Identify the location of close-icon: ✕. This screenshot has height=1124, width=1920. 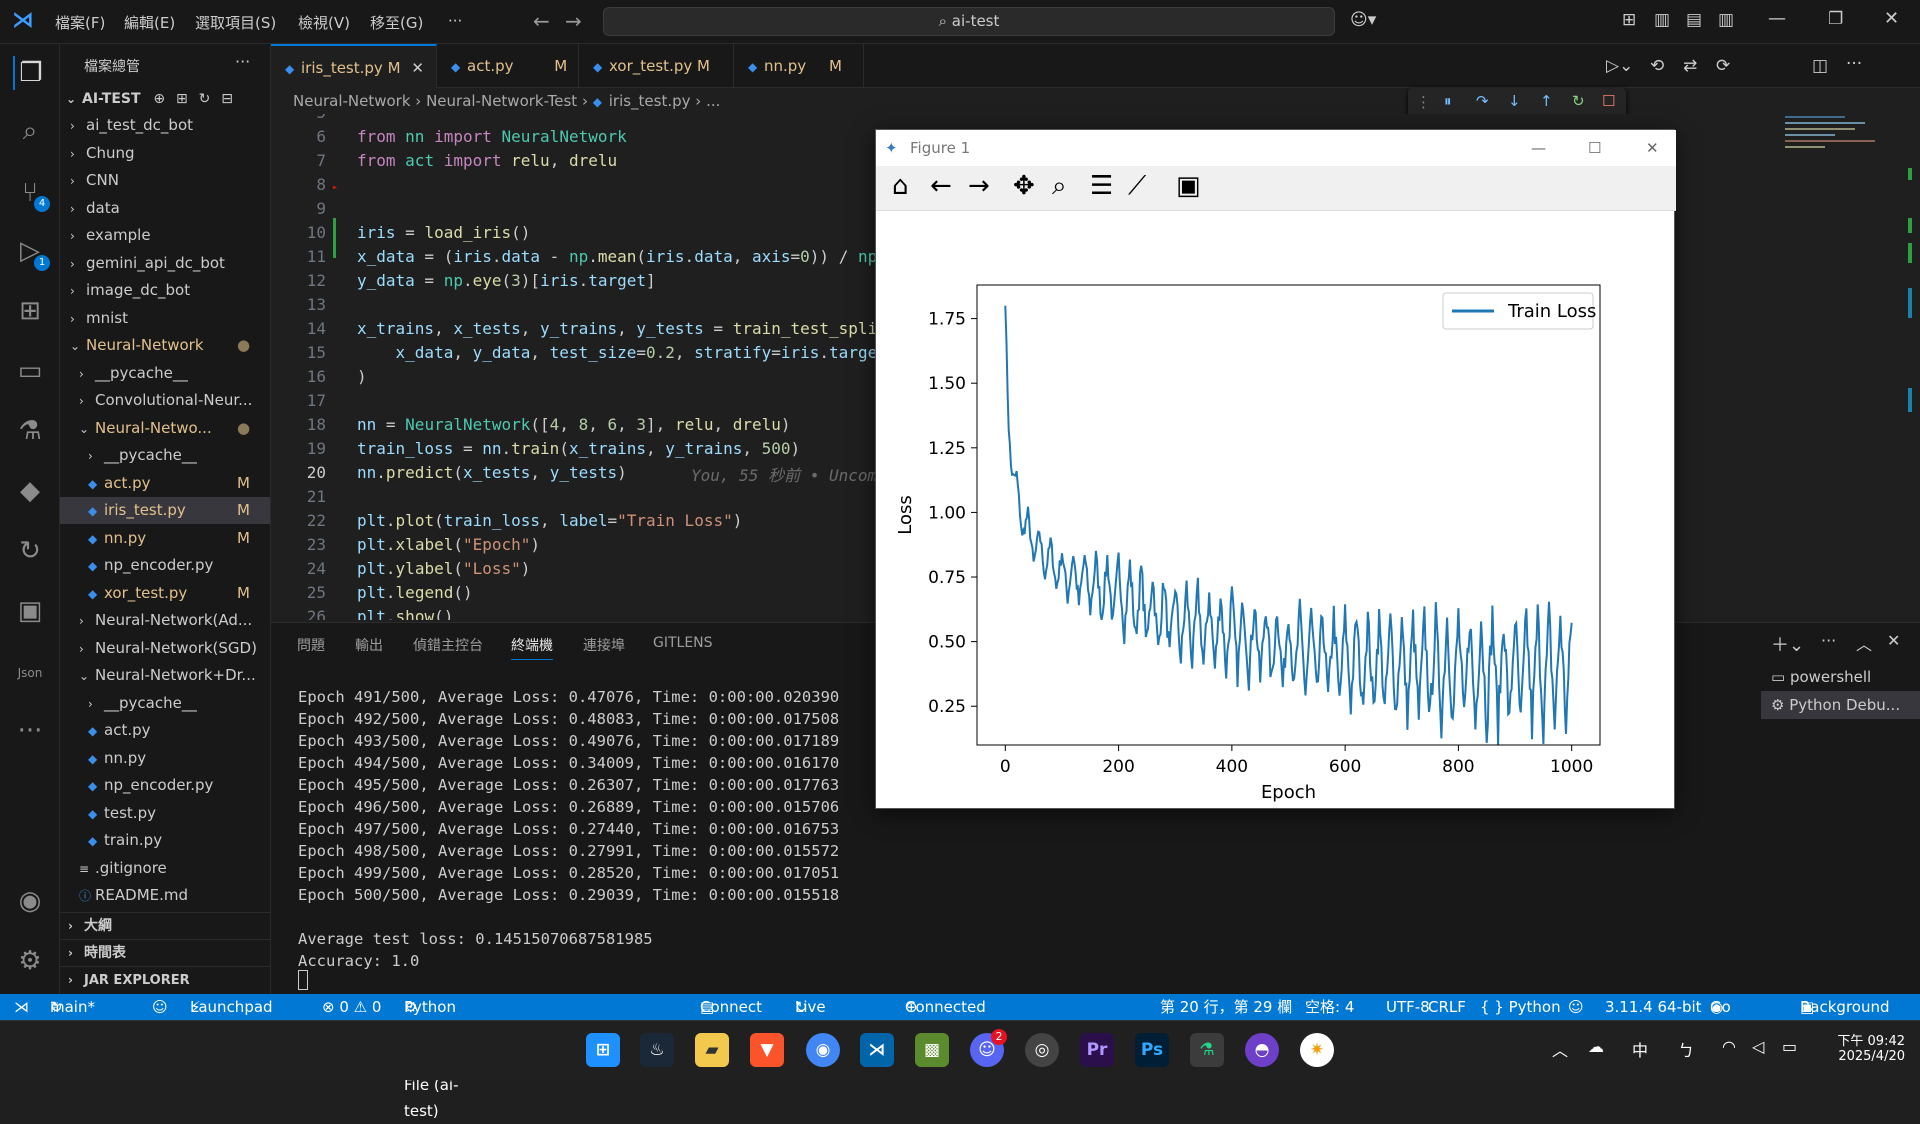
(417, 68).